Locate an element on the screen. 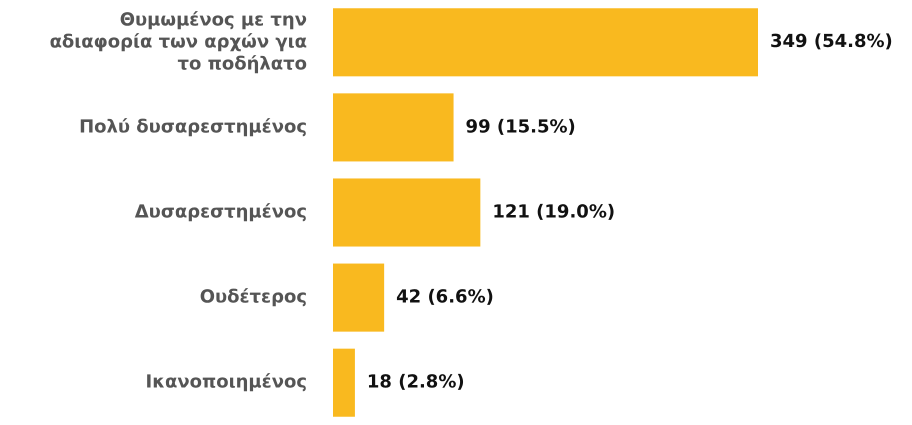  data-label: 18 (2.8%) is located at coordinates (415, 382).